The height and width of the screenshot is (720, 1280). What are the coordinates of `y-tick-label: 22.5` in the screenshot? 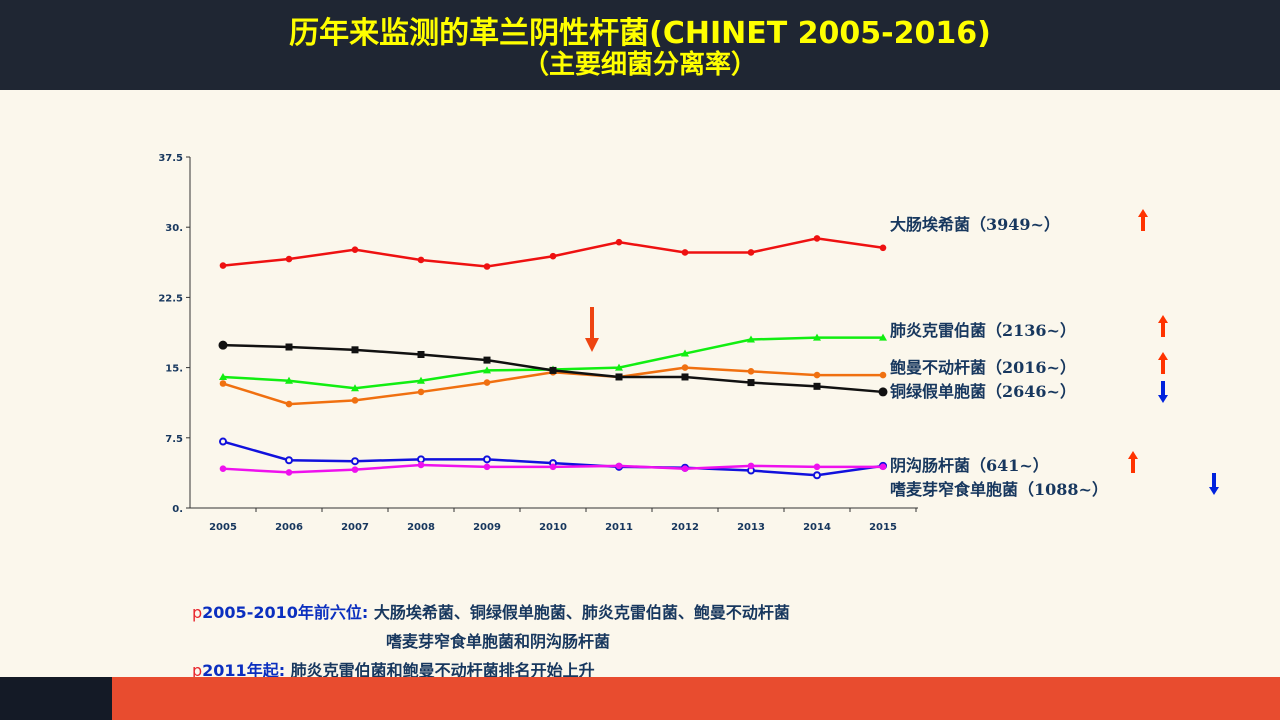 It's located at (170, 298).